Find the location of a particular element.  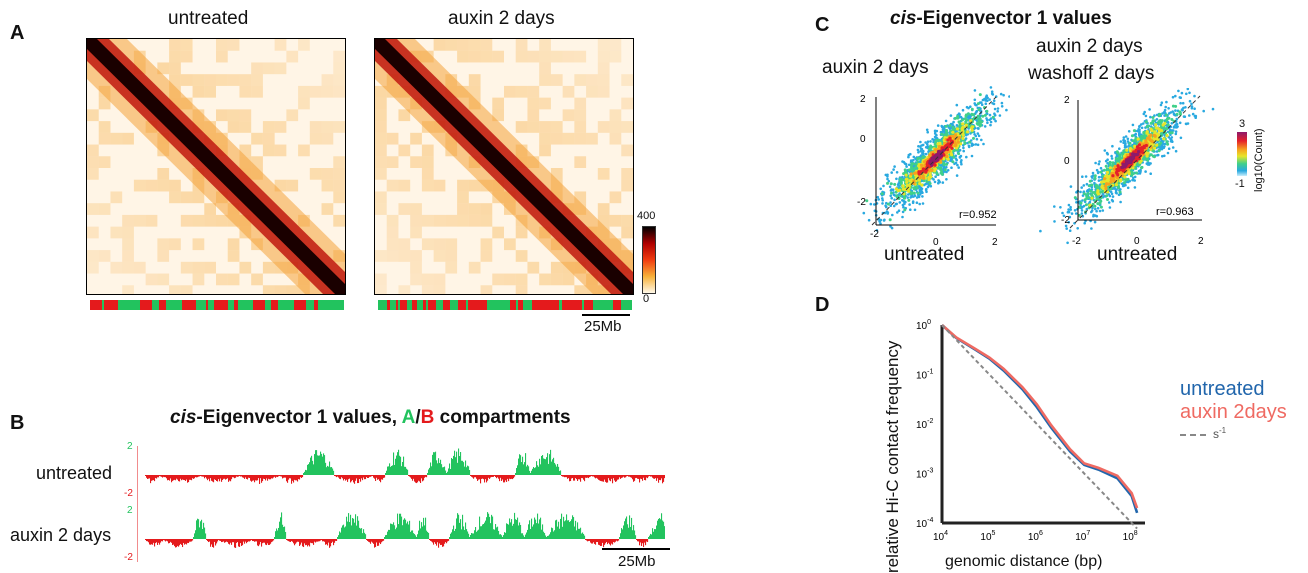

scatter1-r-value: r=0.952 is located at coordinates (978, 215).